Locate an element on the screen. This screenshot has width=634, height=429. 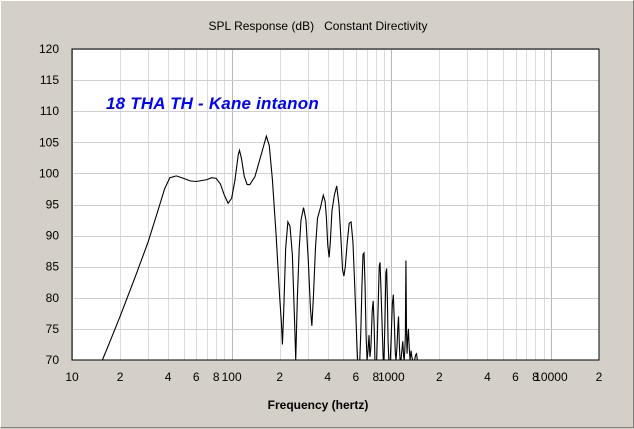
chart-annotation: 18 THA TH - Kane intanon is located at coordinates (212, 103).